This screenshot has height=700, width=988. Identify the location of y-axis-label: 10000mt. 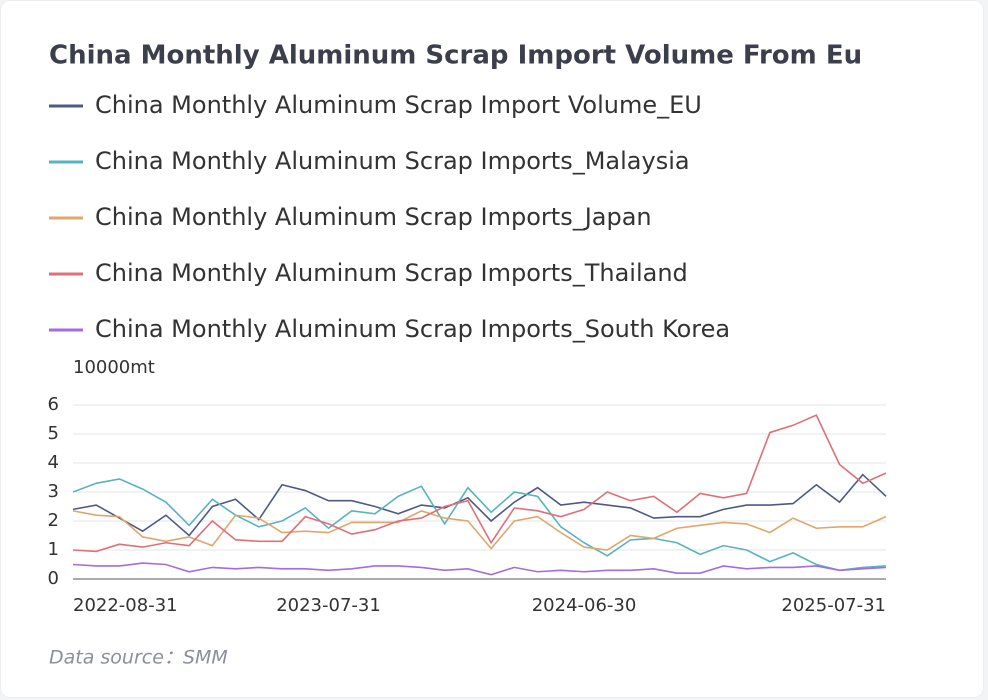
(114, 367).